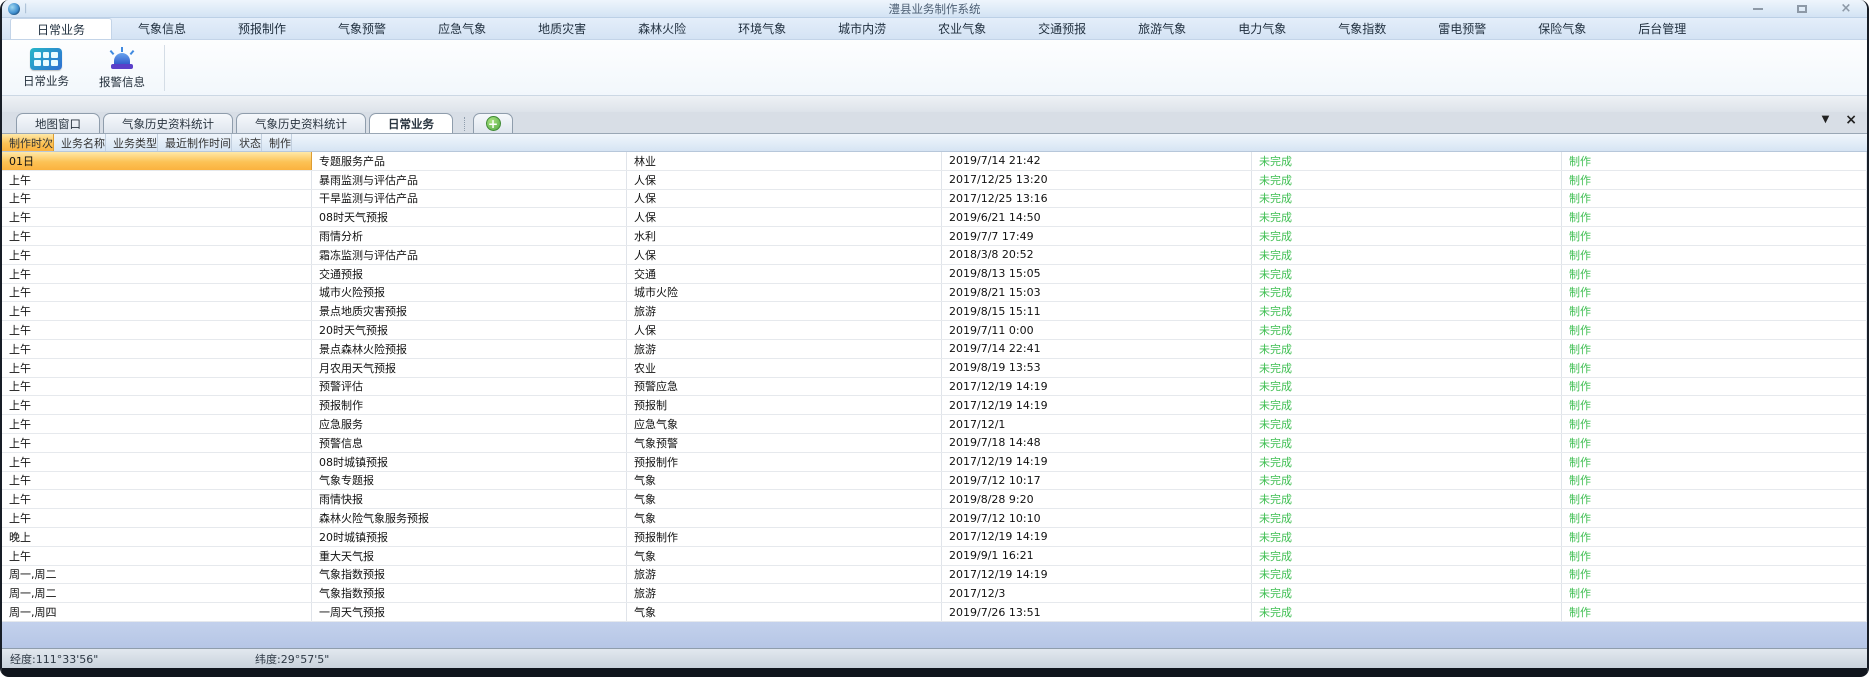 The height and width of the screenshot is (677, 1869). What do you see at coordinates (934, 368) in the screenshot?
I see `table-row: 上午 月农用天气预报 农业 2019/8/19 13:53 未完成 制作` at bounding box center [934, 368].